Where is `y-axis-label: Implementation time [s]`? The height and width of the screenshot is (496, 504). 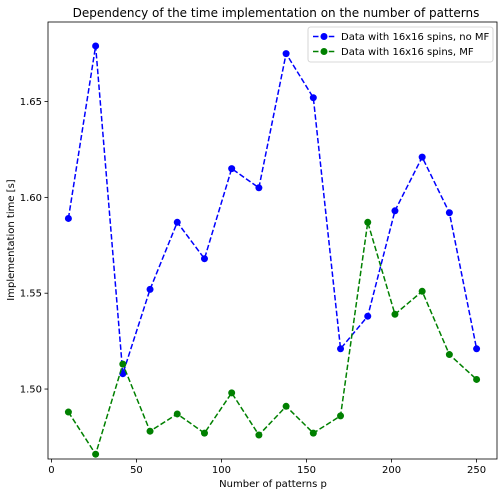
y-axis-label: Implementation time [s] is located at coordinates (11, 239).